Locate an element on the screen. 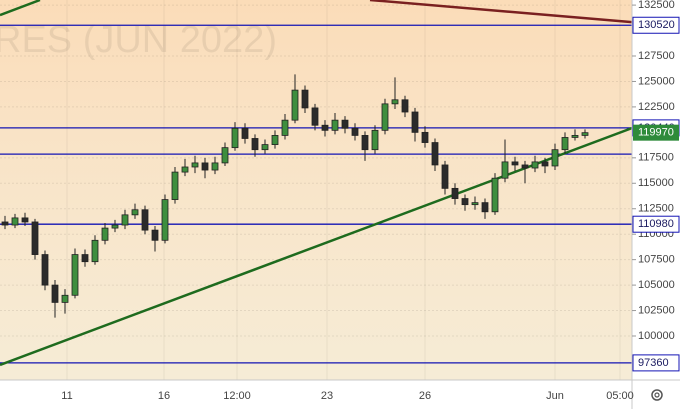  y-tick-label: 127500 is located at coordinates (656, 56).